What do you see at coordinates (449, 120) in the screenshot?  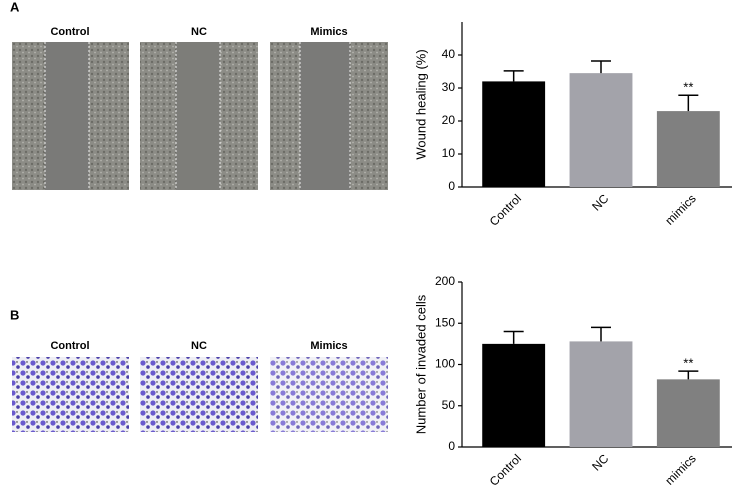 I see `y-tick-label: 20` at bounding box center [449, 120].